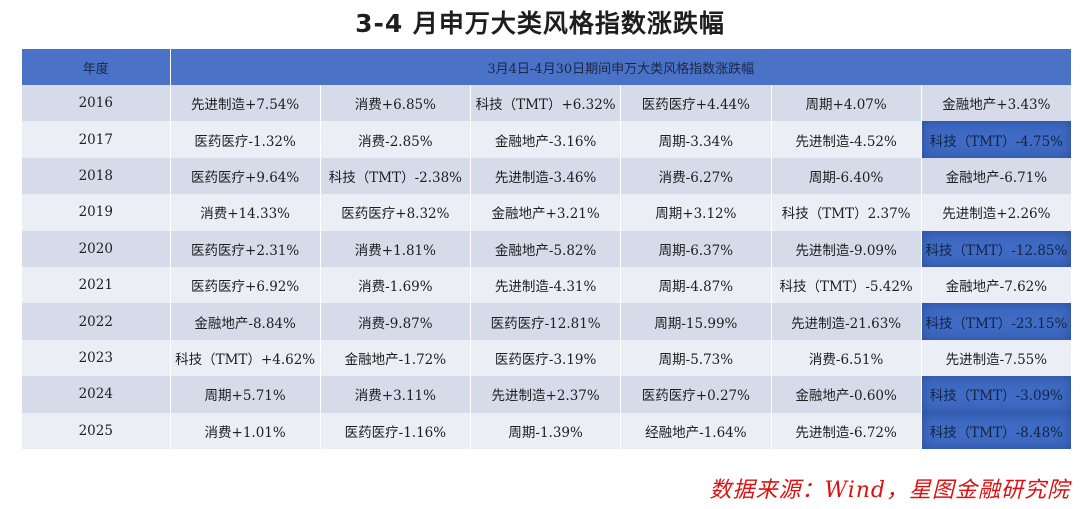  Describe the element at coordinates (846, 358) in the screenshot. I see `return-cell: 消费-6.51%` at that location.